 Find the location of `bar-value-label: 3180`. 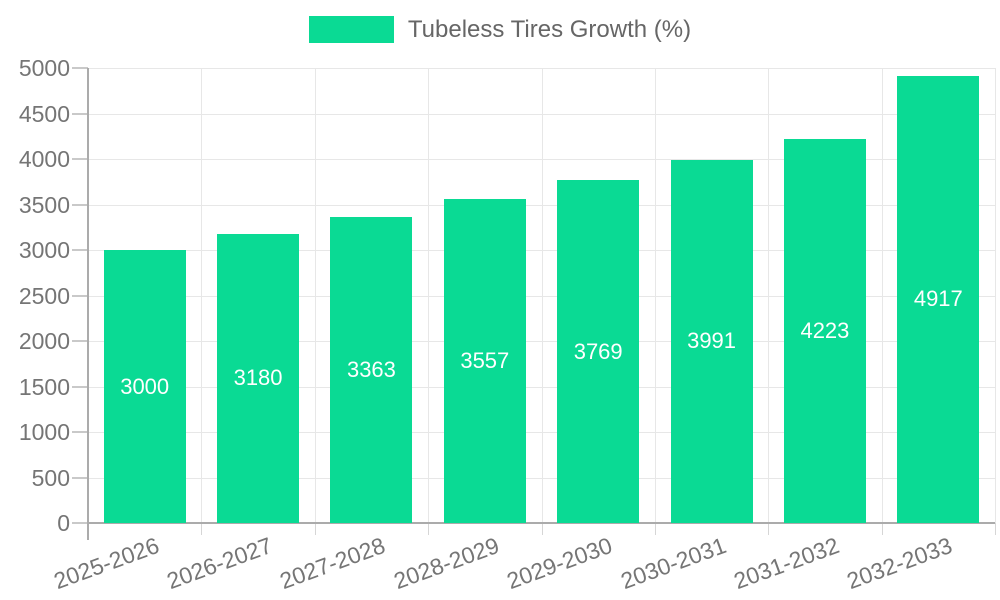

bar-value-label: 3180 is located at coordinates (258, 378).